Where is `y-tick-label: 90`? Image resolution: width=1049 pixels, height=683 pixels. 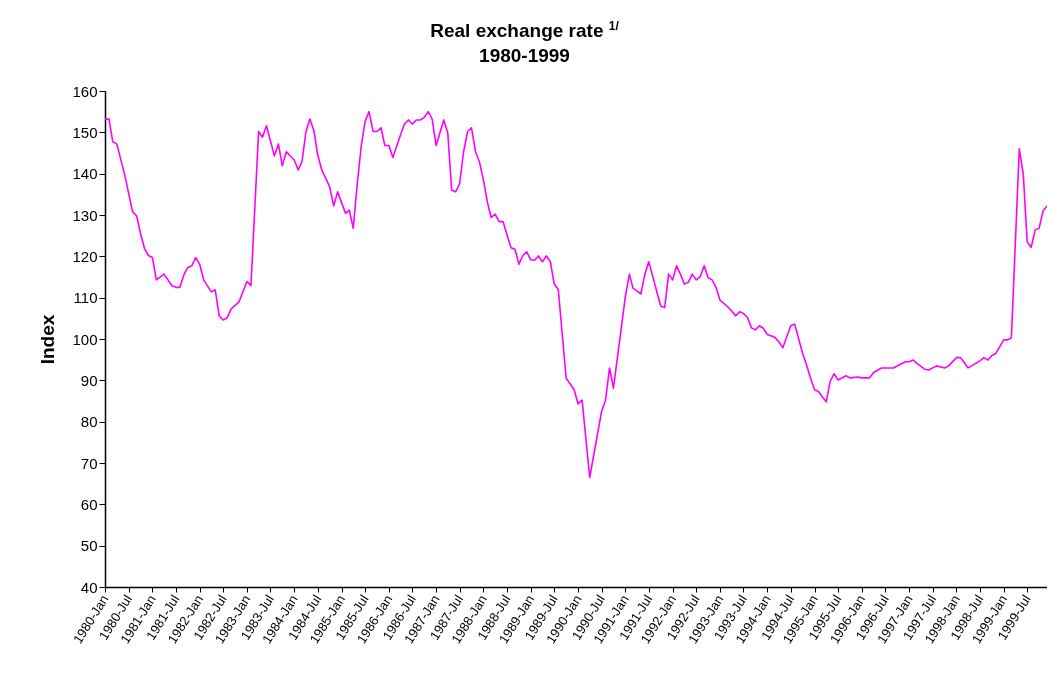 y-tick-label: 90 is located at coordinates (89, 380).